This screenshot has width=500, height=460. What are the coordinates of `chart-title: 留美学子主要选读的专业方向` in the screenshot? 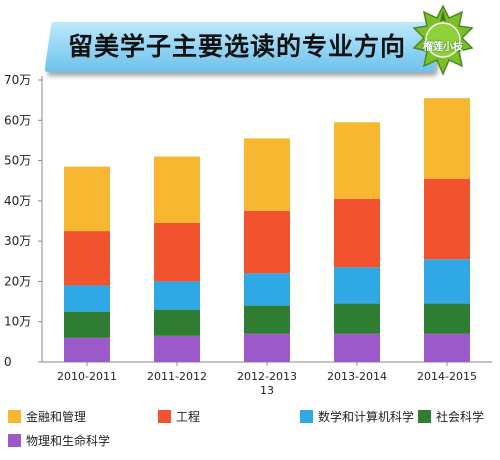 It's located at (237, 46).